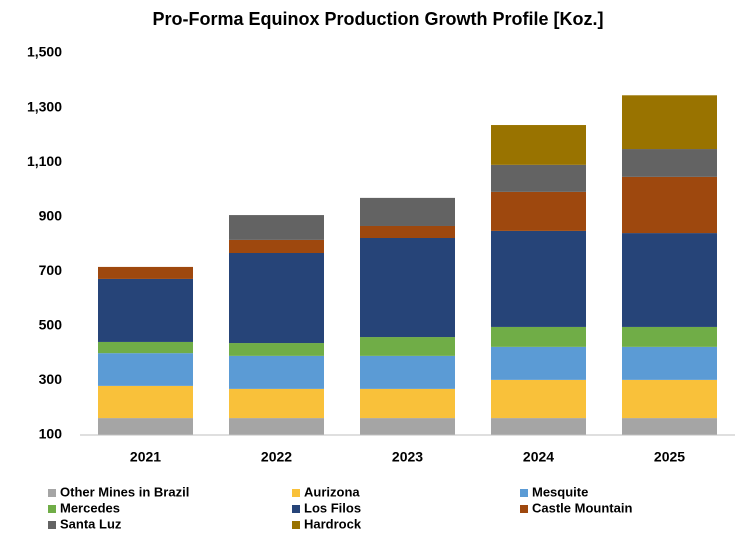 The height and width of the screenshot is (546, 745). What do you see at coordinates (51, 325) in the screenshot?
I see `y-tick-label: 500` at bounding box center [51, 325].